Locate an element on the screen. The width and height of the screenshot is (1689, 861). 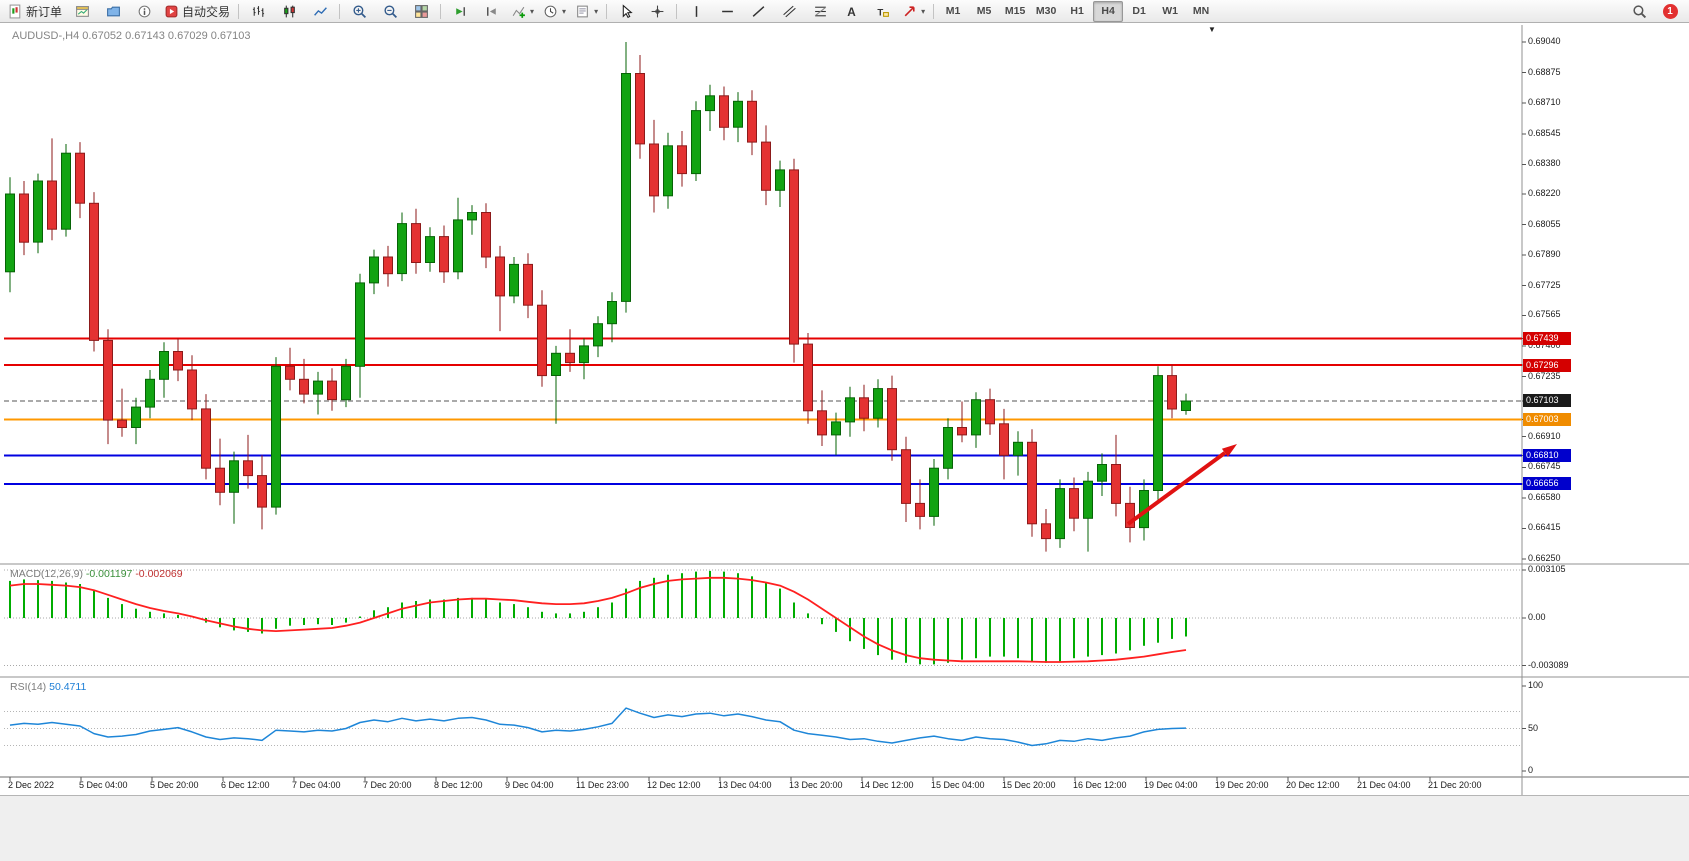
arrows-icon is located at coordinates (909, 10).